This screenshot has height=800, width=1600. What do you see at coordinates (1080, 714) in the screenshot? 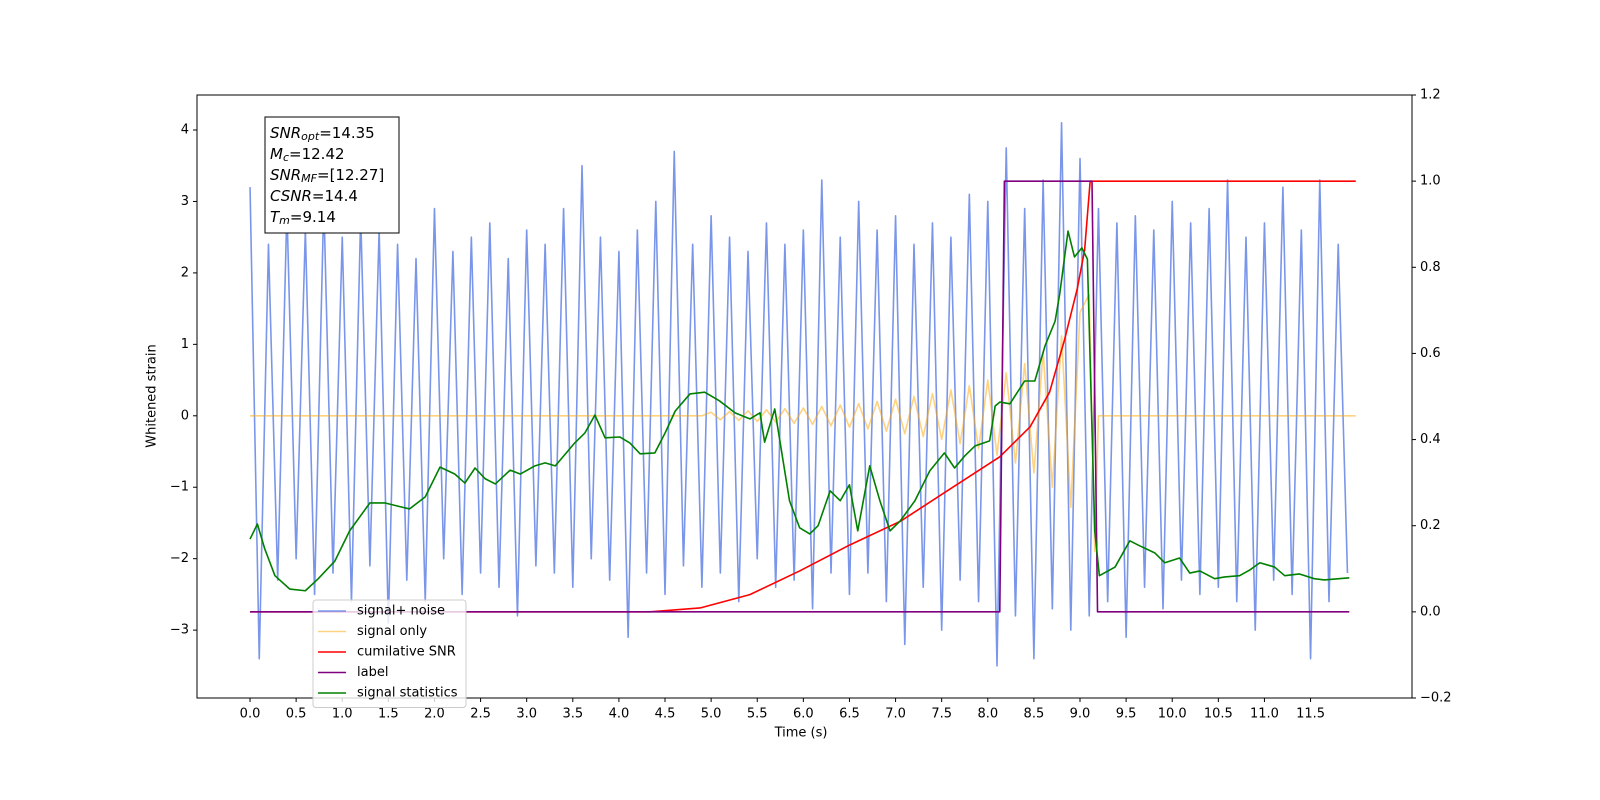
I see `x-tick-label: 9.0` at bounding box center [1080, 714].